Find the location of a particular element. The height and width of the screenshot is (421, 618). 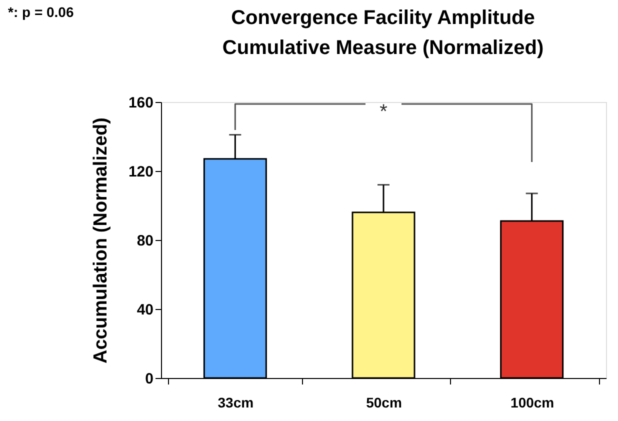

x-tick-label: 33cm is located at coordinates (236, 402).